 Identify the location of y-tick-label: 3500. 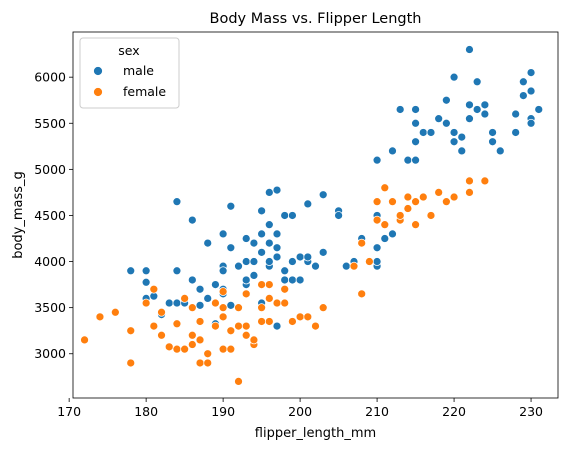
(50, 307).